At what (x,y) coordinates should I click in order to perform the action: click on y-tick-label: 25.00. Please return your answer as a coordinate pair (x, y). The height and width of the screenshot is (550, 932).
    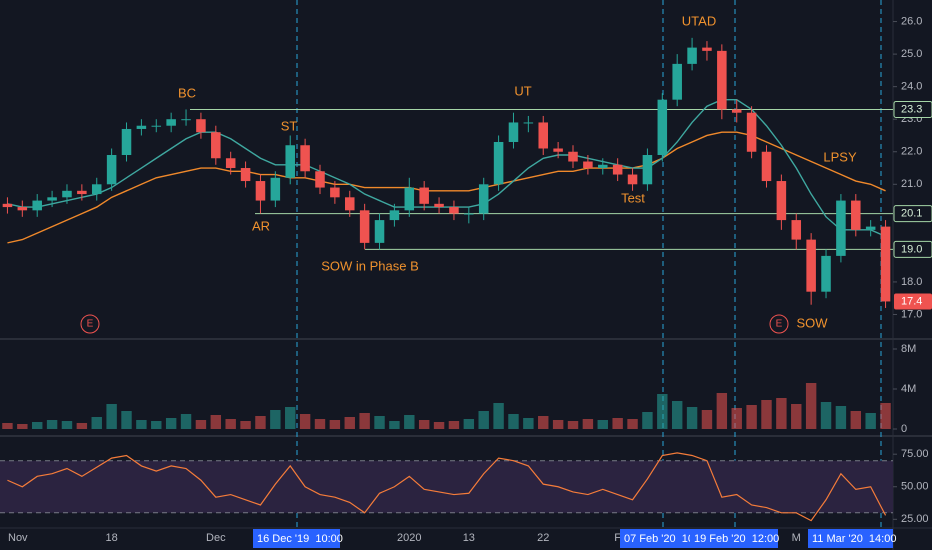
    Looking at the image, I should click on (915, 519).